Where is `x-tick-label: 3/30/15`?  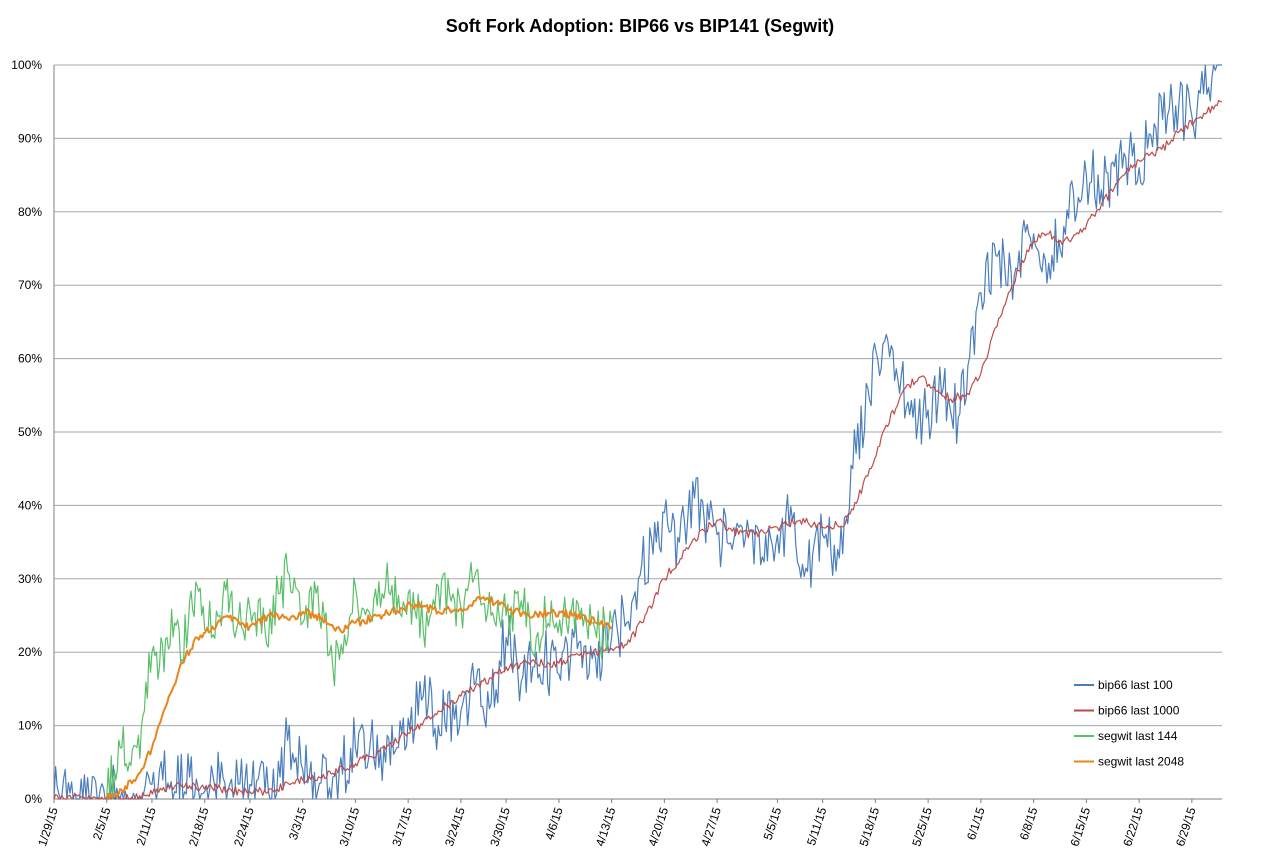
x-tick-label: 3/30/15 is located at coordinates (500, 826).